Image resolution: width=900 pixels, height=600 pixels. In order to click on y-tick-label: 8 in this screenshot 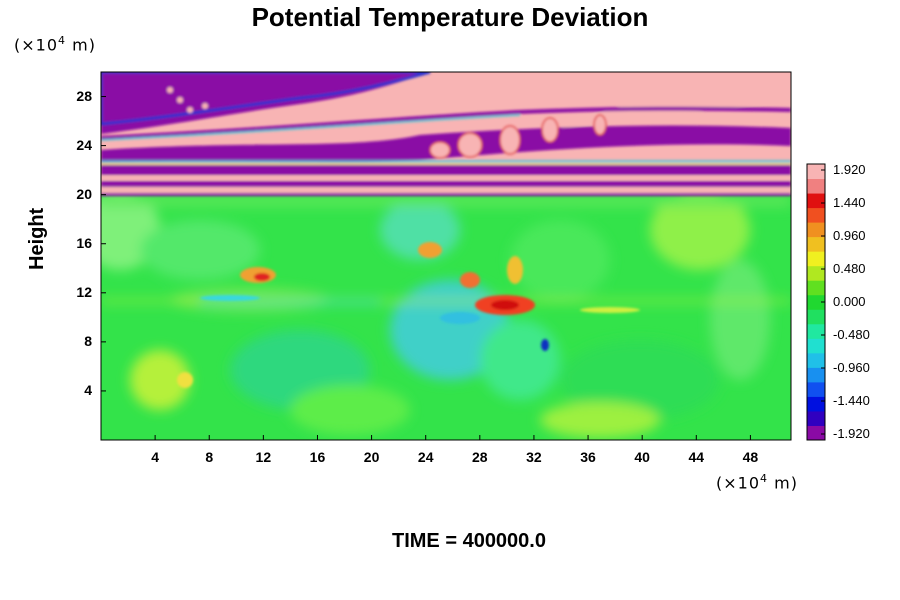, I will do `click(88, 340)`.